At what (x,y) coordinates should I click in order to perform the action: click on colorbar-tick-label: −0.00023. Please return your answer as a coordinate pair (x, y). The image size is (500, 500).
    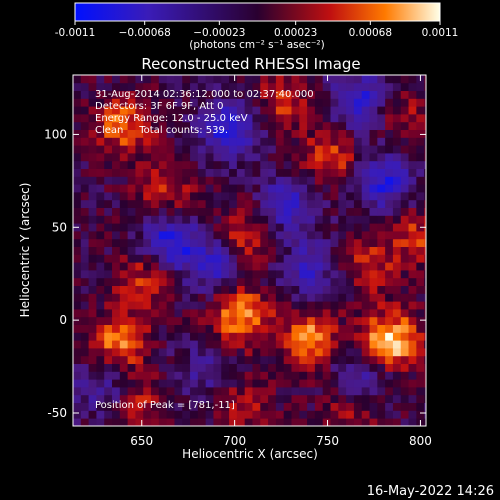
    Looking at the image, I should click on (219, 33).